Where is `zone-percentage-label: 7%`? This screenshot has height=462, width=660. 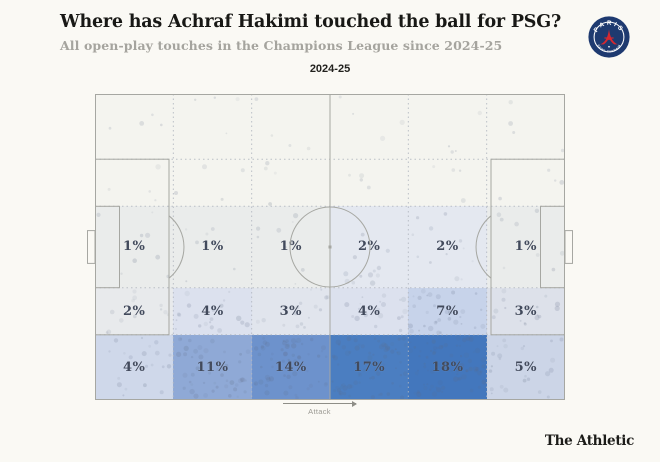 zone-percentage-label: 7% is located at coordinates (447, 311).